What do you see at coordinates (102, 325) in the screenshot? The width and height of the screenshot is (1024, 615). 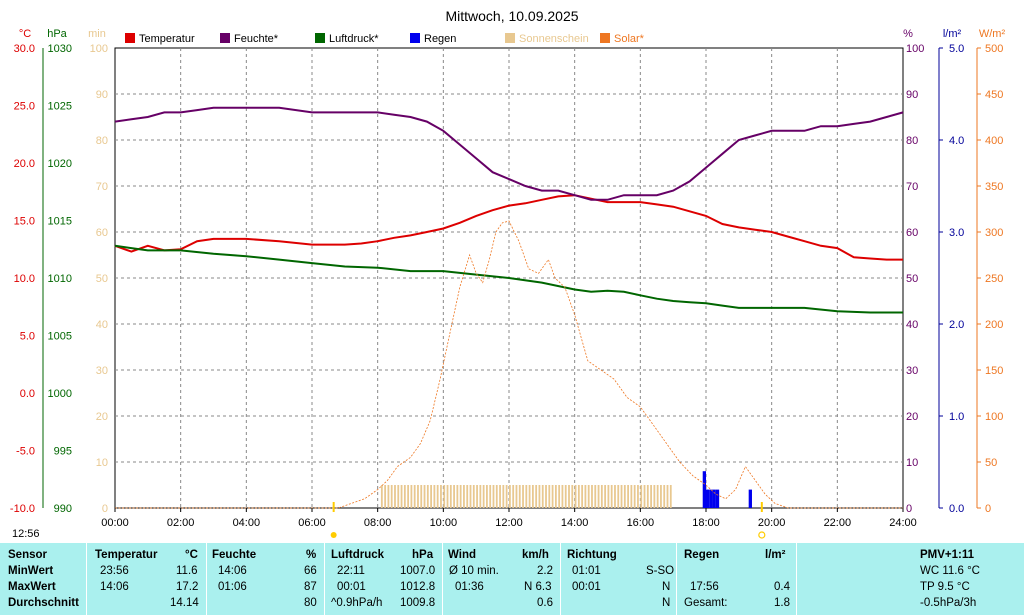 I see `sun-tick-label: 40` at bounding box center [102, 325].